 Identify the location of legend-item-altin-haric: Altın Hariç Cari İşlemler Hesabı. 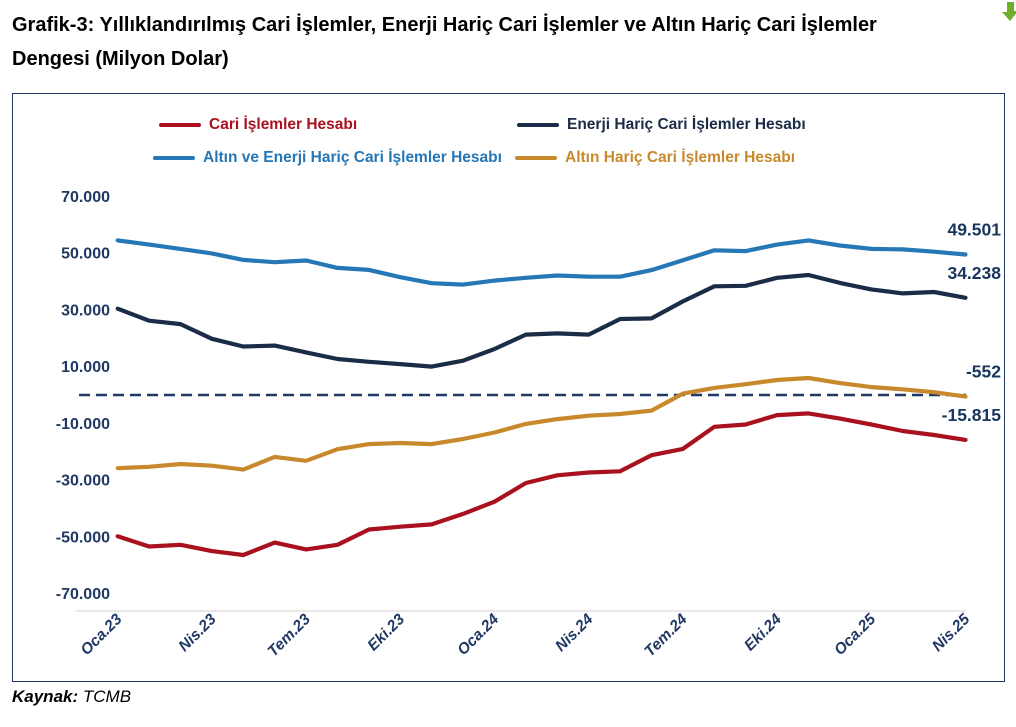
(655, 158).